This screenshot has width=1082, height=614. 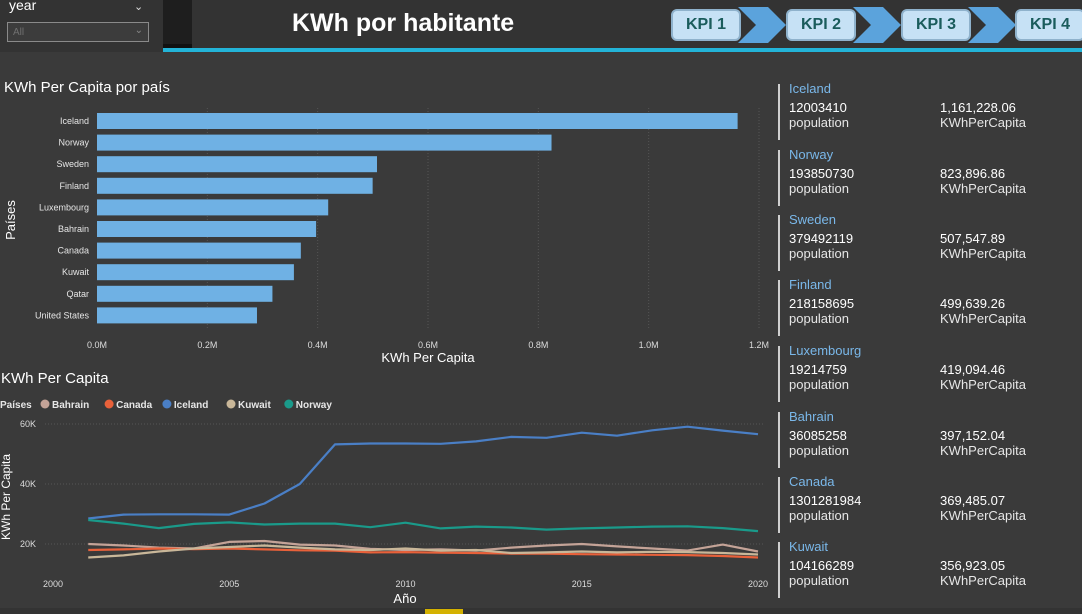 I want to click on legend-item: Bahrain, so click(x=70, y=405).